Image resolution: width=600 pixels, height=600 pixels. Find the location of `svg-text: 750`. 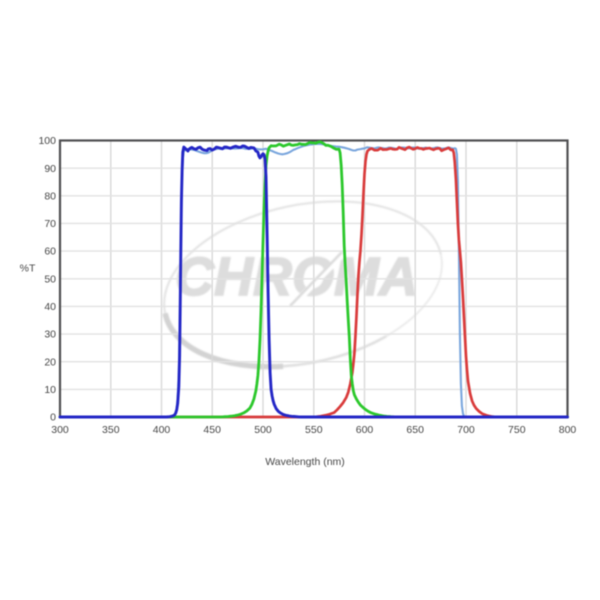

svg-text: 750 is located at coordinates (517, 430).